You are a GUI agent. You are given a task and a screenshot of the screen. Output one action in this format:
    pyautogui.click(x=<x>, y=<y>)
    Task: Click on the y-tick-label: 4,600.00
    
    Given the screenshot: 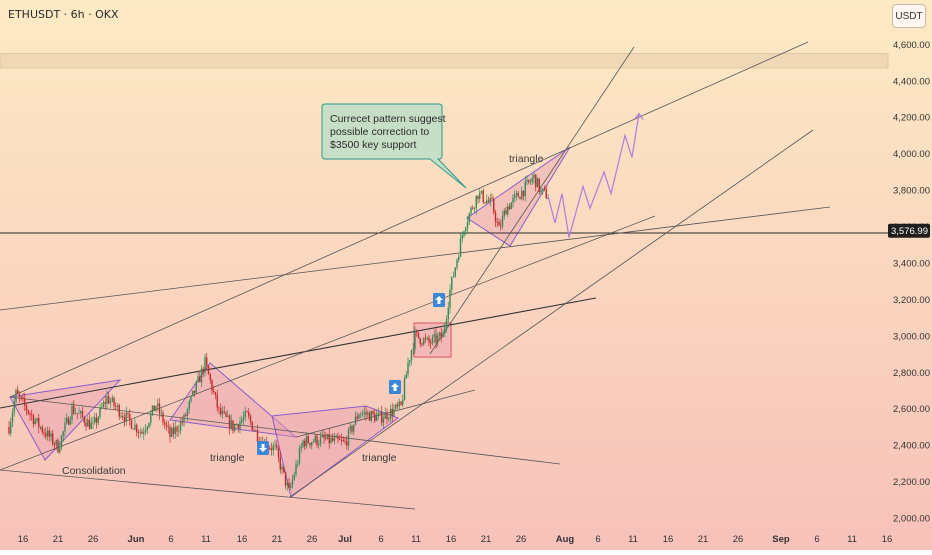 What is the action you would take?
    pyautogui.click(x=911, y=45)
    